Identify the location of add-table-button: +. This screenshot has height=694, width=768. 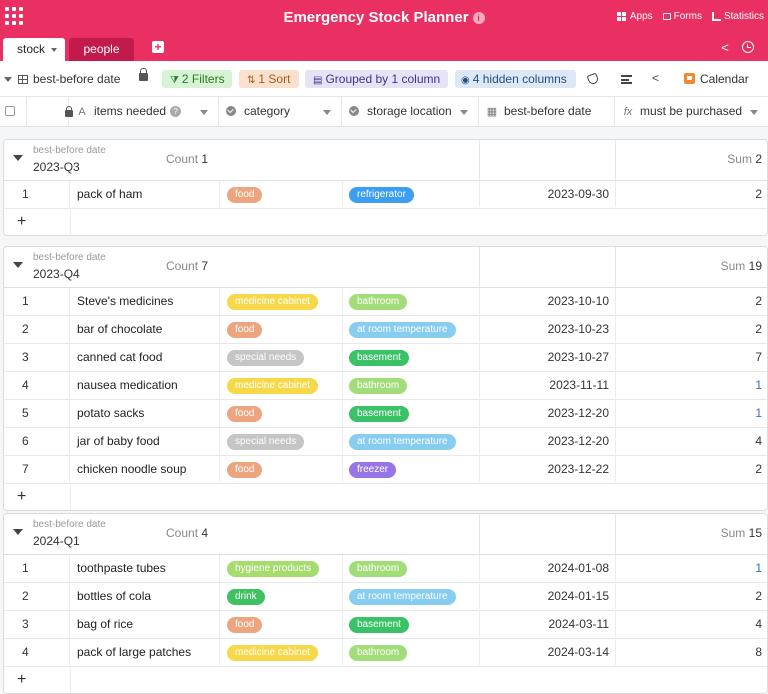
(158, 47).